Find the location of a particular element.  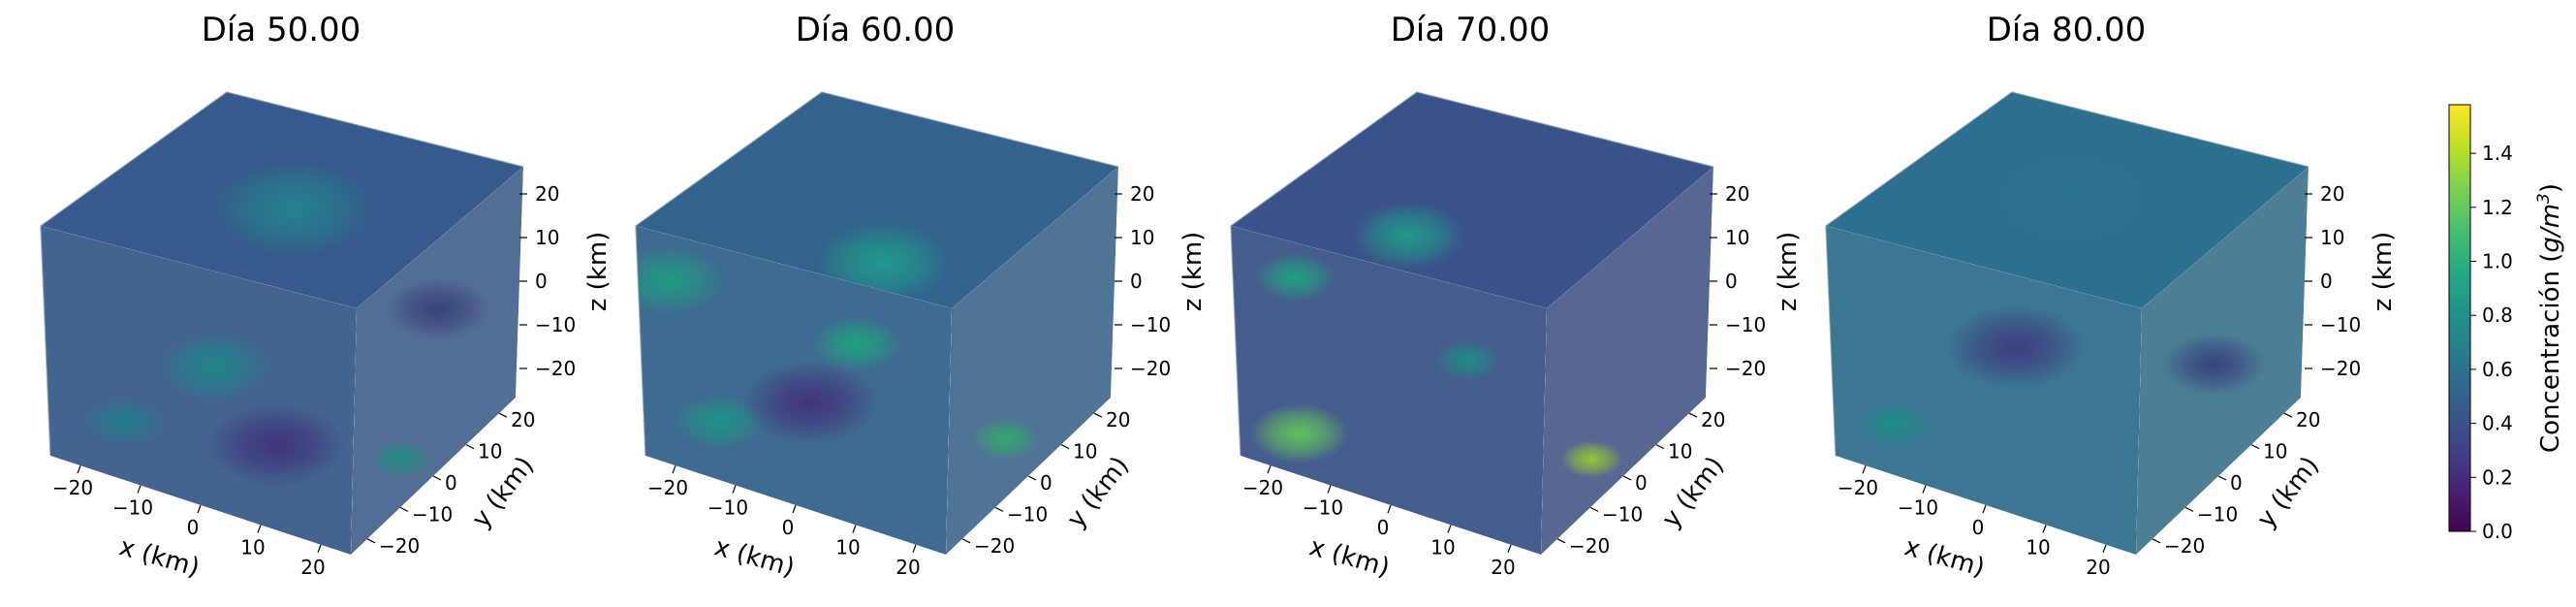

panel-title: Día 80.00 is located at coordinates (2067, 30).